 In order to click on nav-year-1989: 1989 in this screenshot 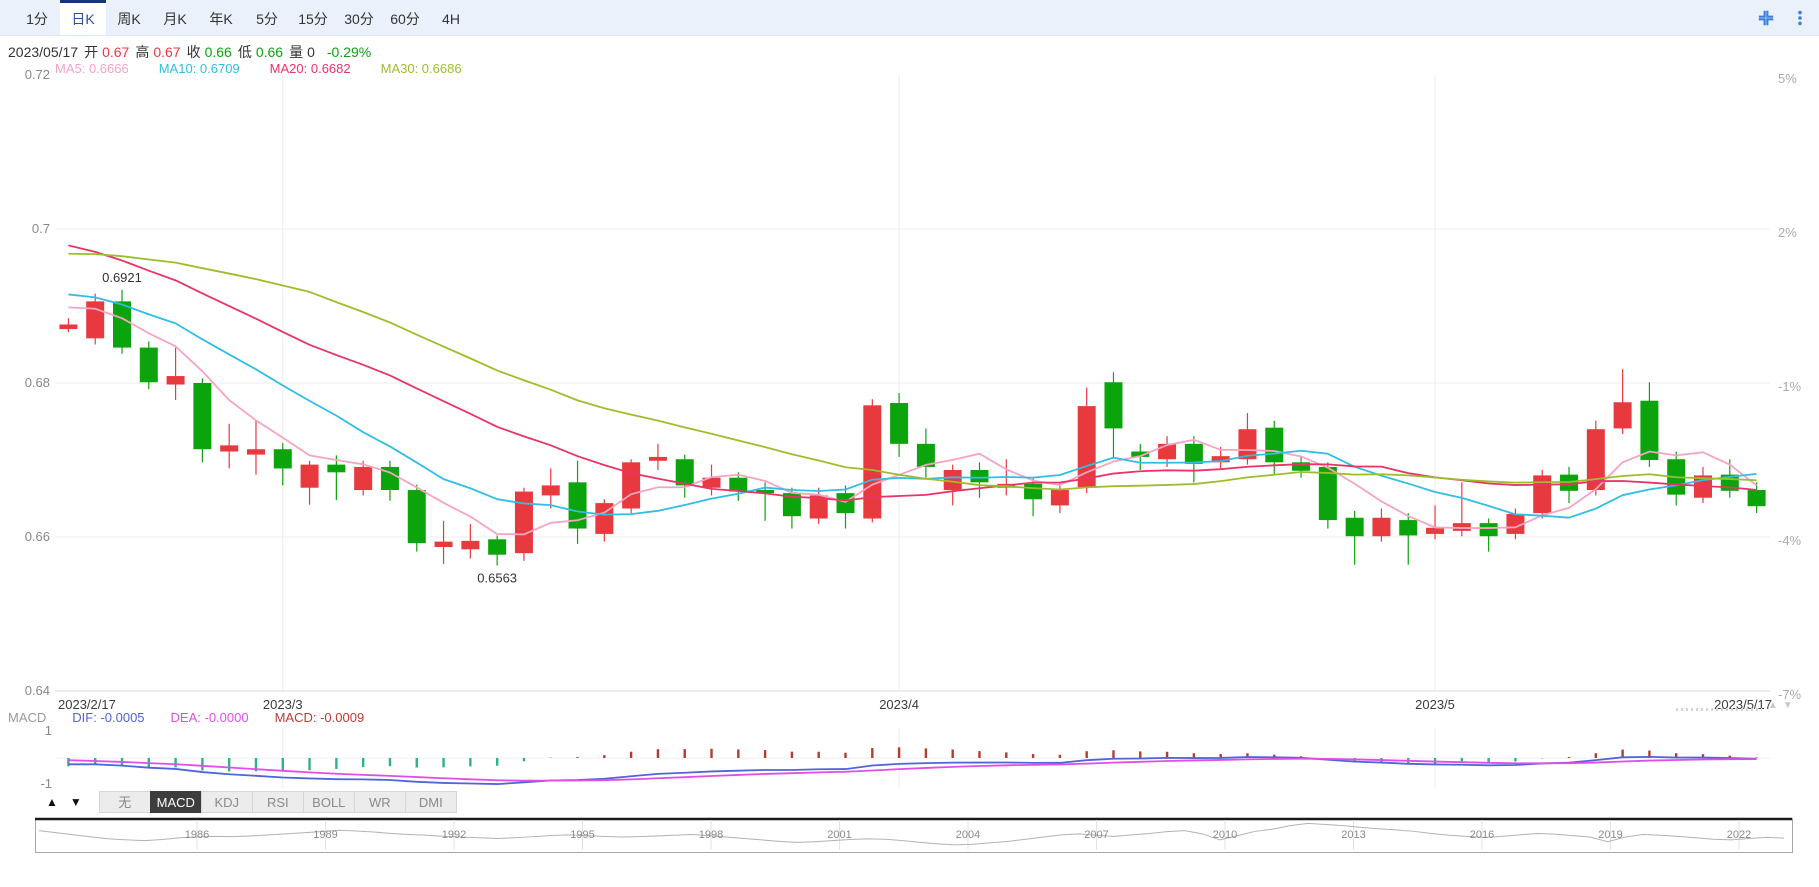, I will do `click(325, 835)`.